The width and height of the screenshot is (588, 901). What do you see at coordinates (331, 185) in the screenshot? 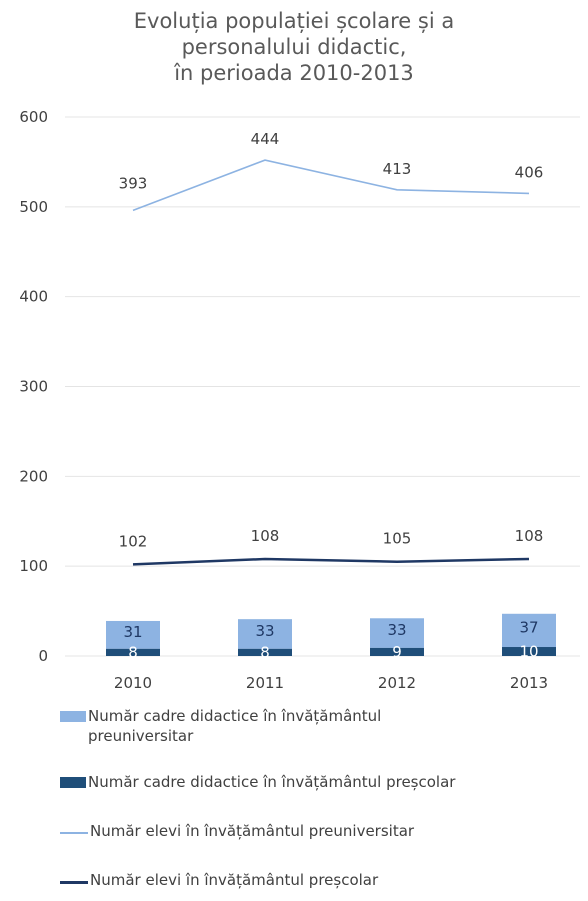
I see `line-elevi-preuniversitar` at bounding box center [331, 185].